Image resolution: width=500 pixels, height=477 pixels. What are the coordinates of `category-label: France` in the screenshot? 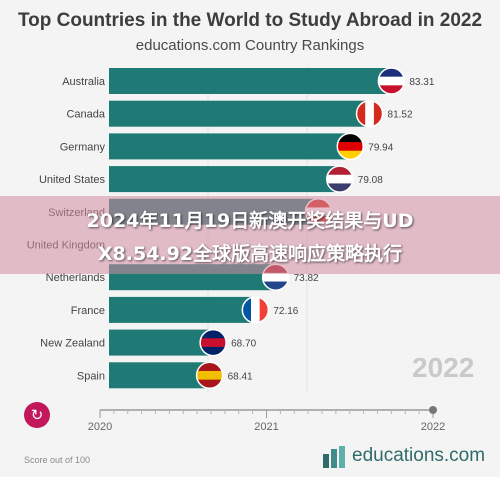 It's located at (88, 311).